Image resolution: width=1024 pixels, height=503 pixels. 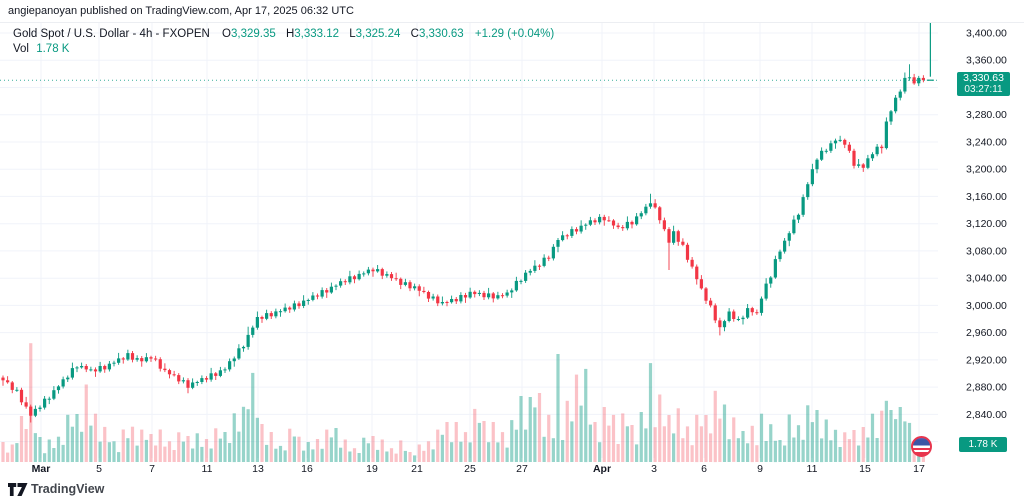 What do you see at coordinates (249, 34) in the screenshot?
I see `legend-open: O3,329.35` at bounding box center [249, 34].